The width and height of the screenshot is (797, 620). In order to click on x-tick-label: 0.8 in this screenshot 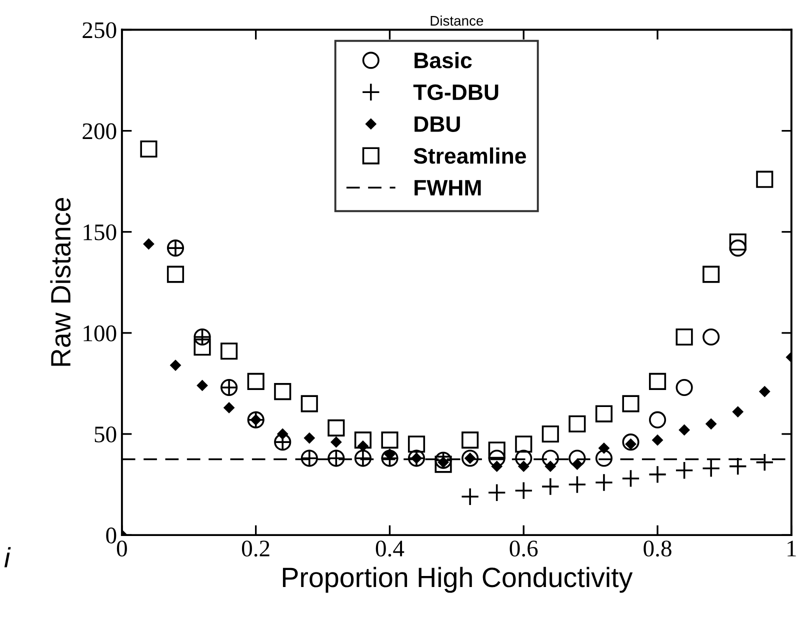, I will do `click(658, 548)`.